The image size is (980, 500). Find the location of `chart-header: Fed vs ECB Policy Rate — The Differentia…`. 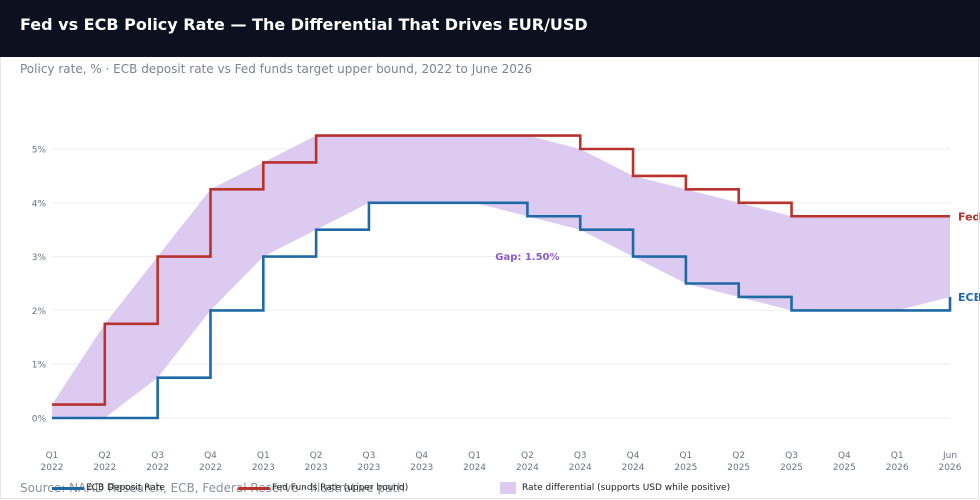

chart-header: Fed vs ECB Policy Rate — The Differentia… is located at coordinates (490, 28).